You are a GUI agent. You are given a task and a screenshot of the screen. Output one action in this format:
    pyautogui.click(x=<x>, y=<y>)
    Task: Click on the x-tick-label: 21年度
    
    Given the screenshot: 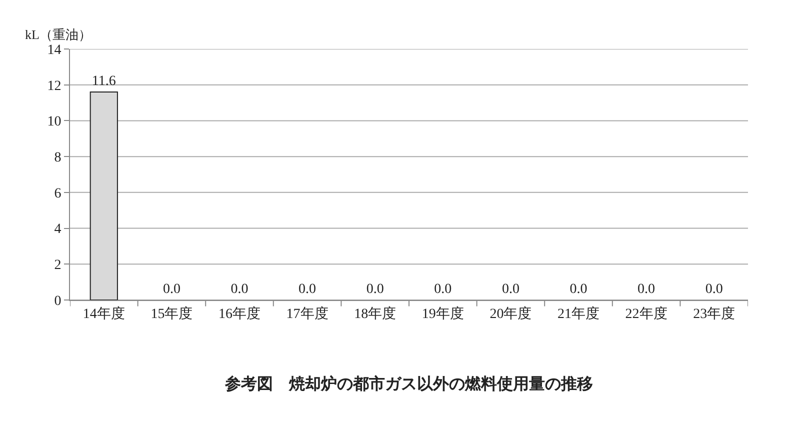 What is the action you would take?
    pyautogui.click(x=579, y=314)
    